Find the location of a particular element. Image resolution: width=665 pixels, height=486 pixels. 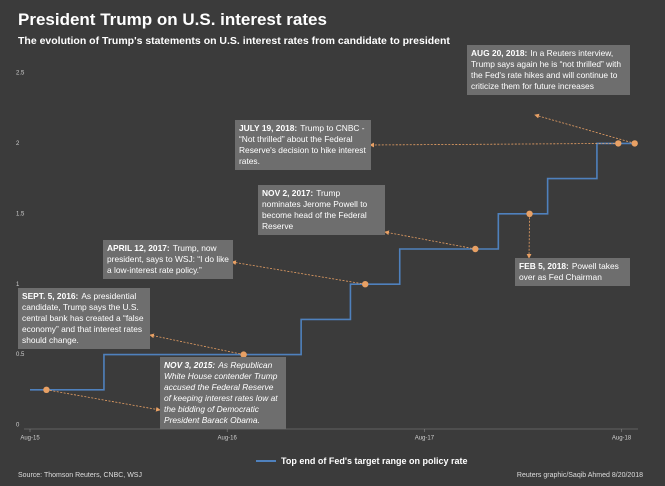

x-tick-label: Aug-15 is located at coordinates (30, 439).